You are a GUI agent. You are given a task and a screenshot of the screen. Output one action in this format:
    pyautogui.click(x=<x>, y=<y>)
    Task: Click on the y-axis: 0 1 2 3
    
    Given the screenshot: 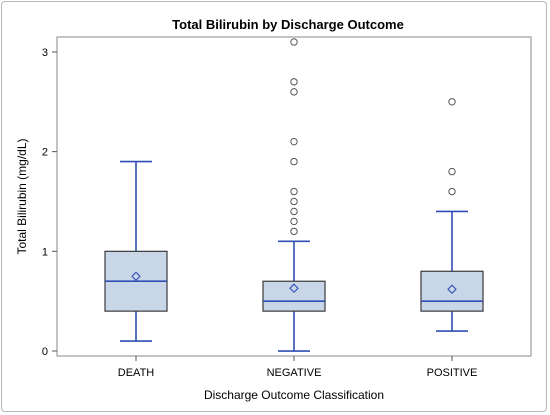 What is the action you would take?
    pyautogui.click(x=49, y=202)
    